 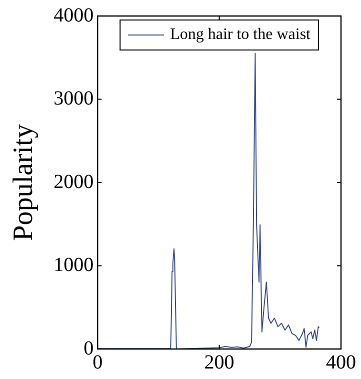 What do you see at coordinates (341, 362) in the screenshot?
I see `x-tick-label: 400` at bounding box center [341, 362].